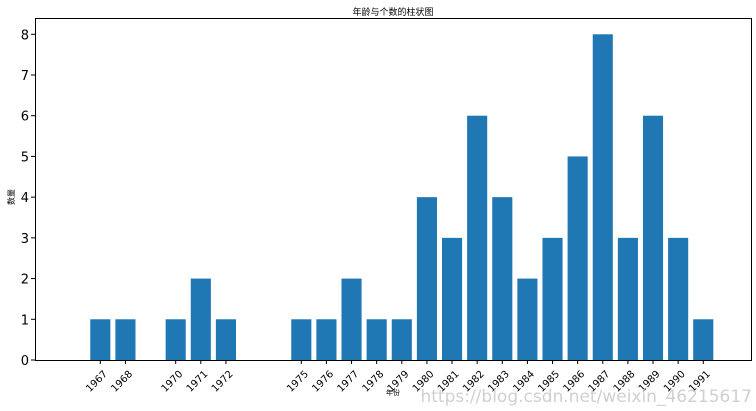 The width and height of the screenshot is (756, 411). What do you see at coordinates (25, 117) in the screenshot?
I see `y-tick-label: 6` at bounding box center [25, 117].